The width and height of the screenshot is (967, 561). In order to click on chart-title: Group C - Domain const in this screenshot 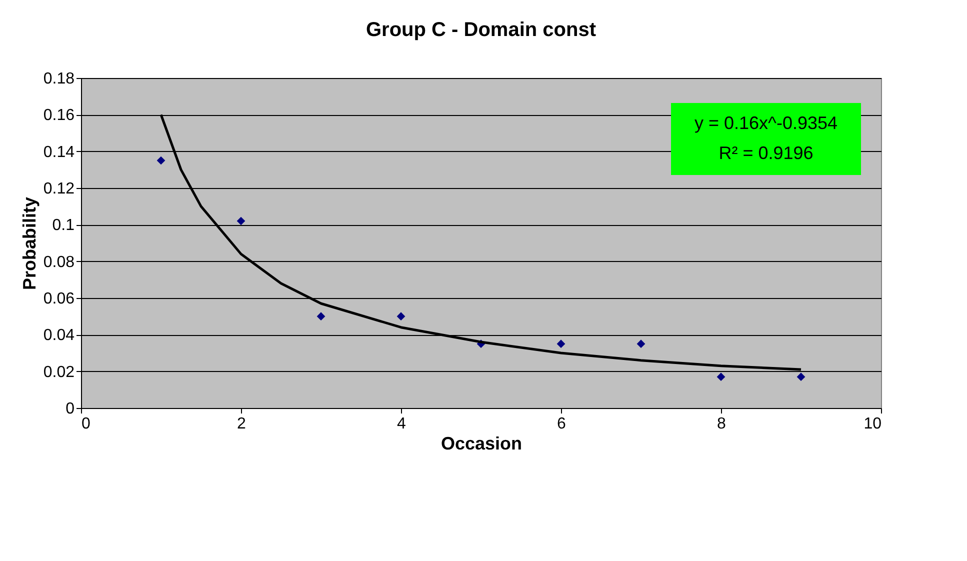, I will do `click(481, 30)`.